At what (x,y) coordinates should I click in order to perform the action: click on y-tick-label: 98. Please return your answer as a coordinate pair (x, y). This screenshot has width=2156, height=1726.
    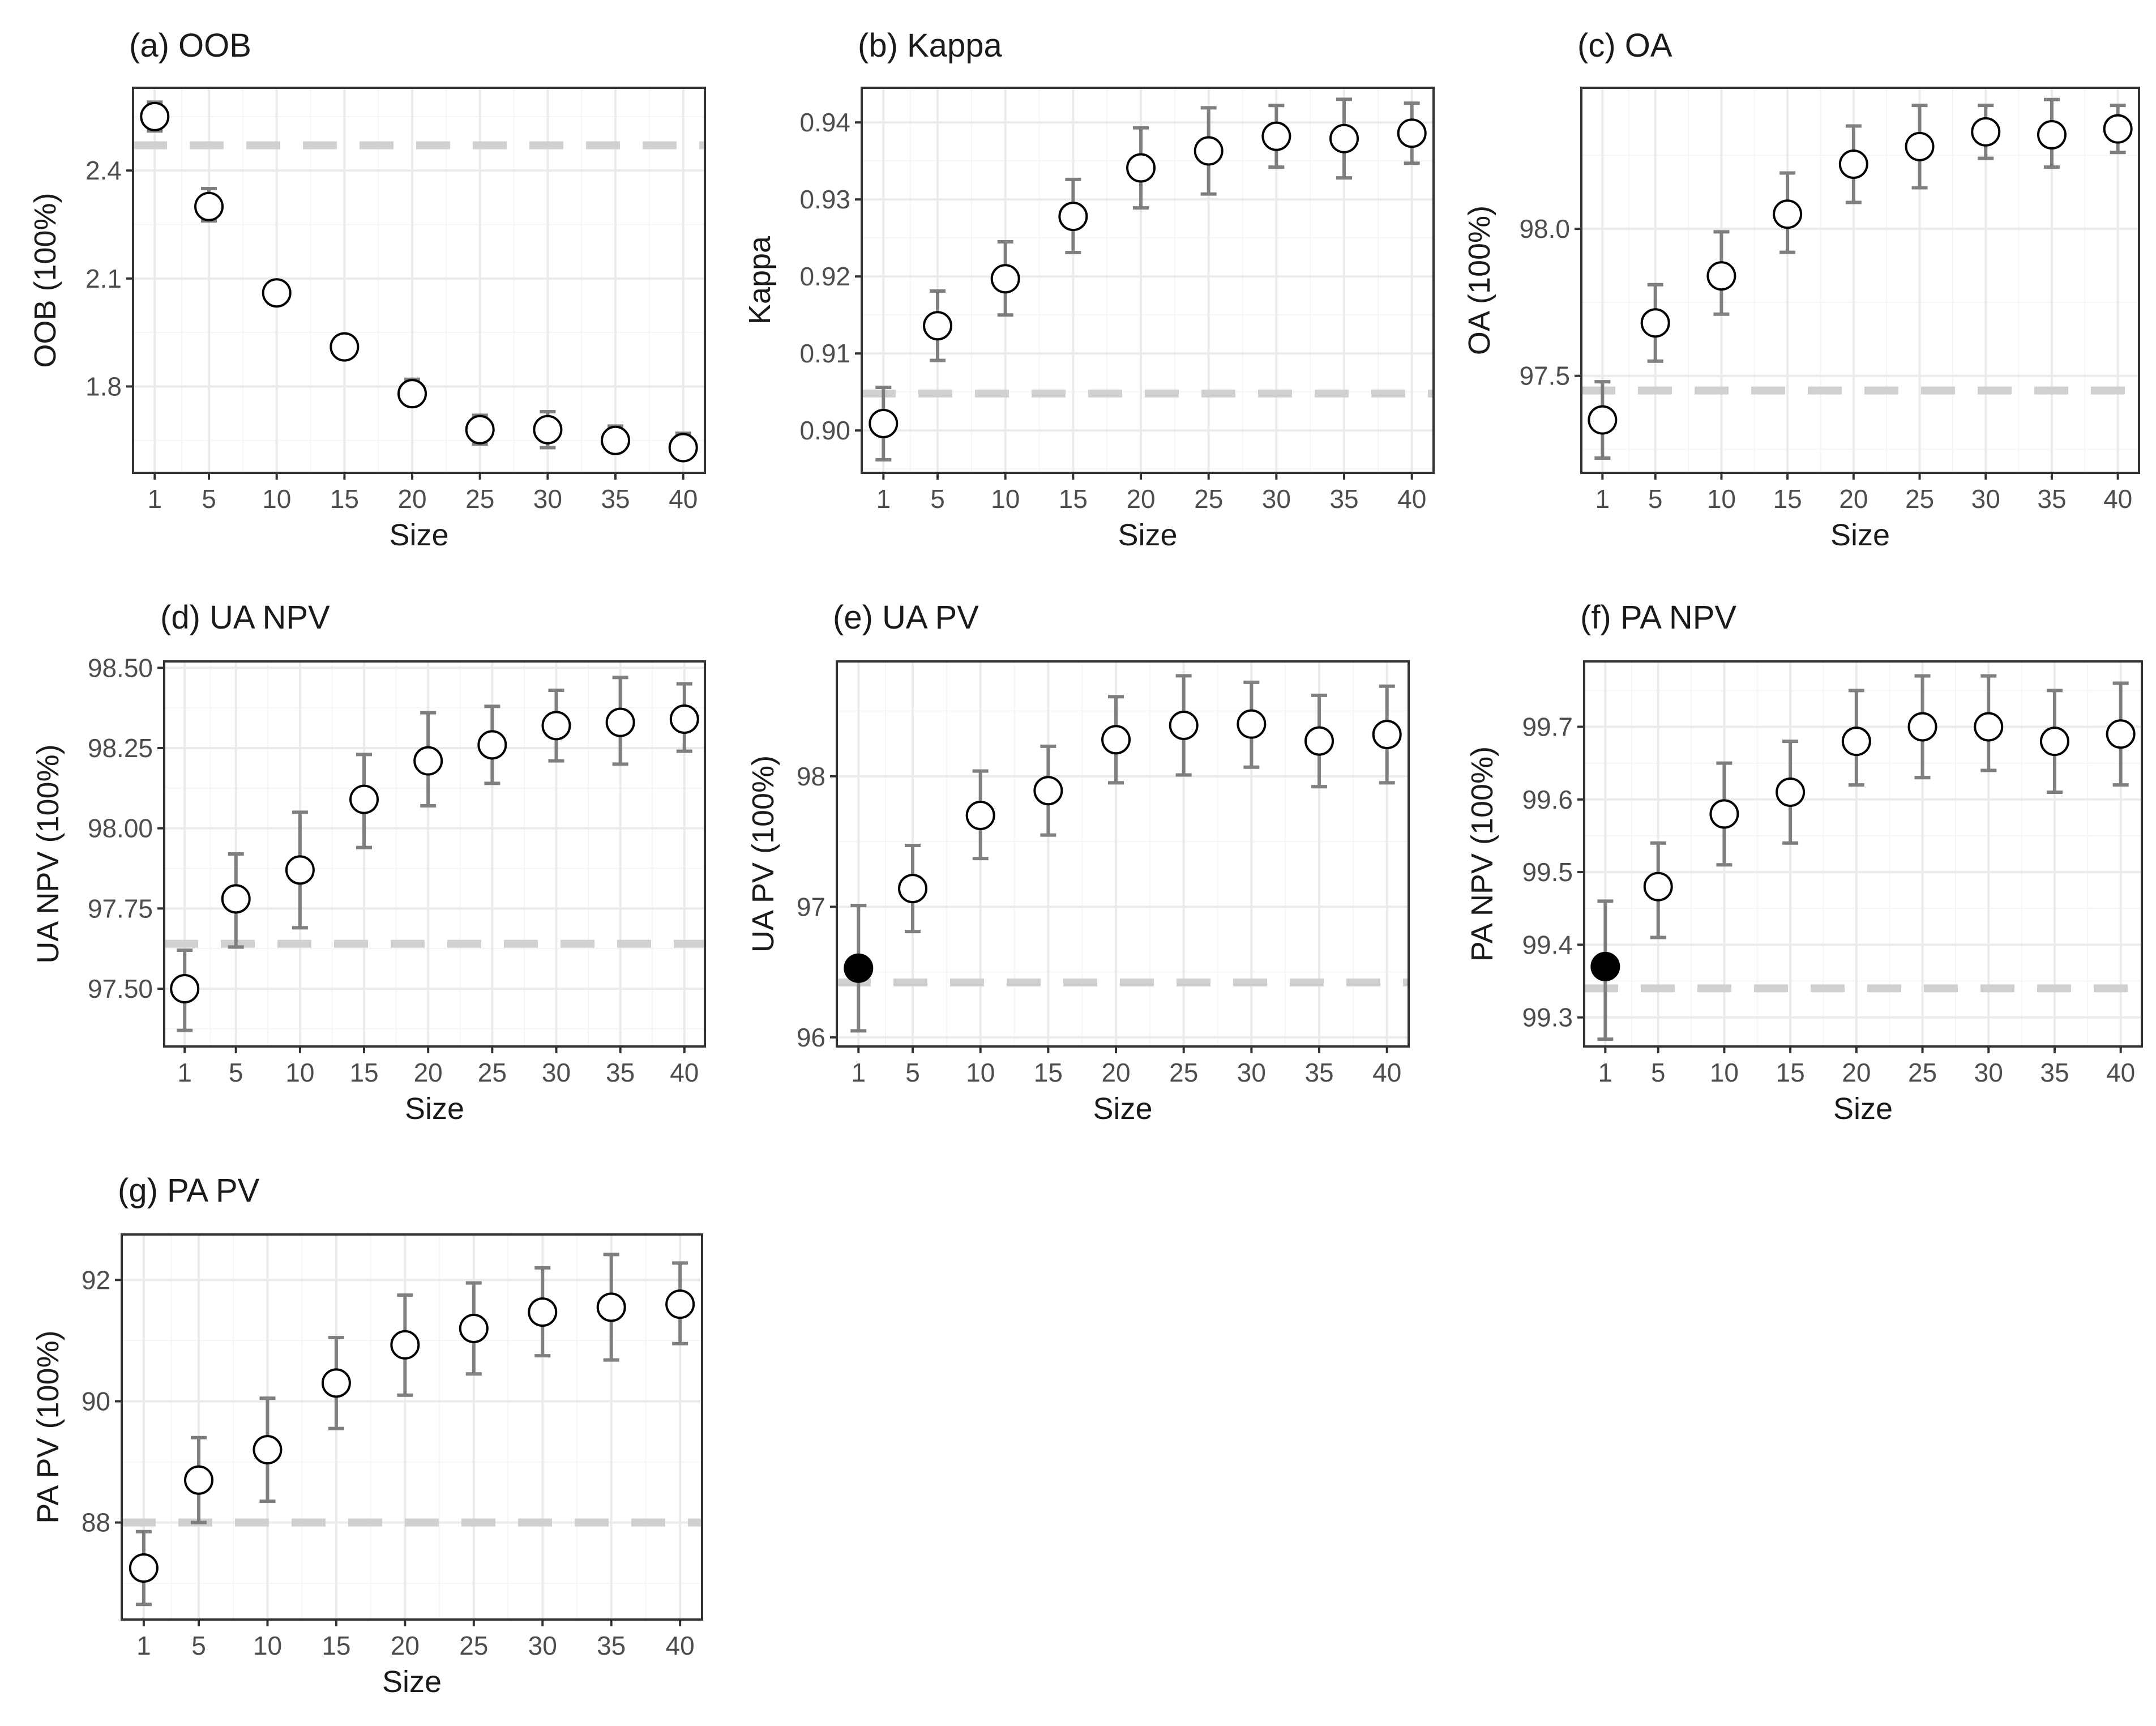
    Looking at the image, I should click on (811, 777).